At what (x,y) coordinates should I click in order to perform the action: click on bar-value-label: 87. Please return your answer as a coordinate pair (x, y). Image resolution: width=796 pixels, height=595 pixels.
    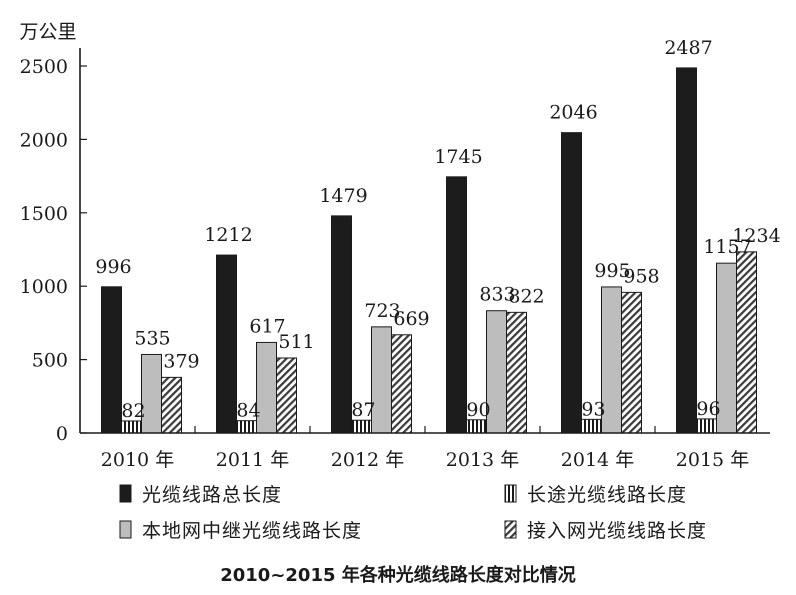
    Looking at the image, I should click on (363, 410).